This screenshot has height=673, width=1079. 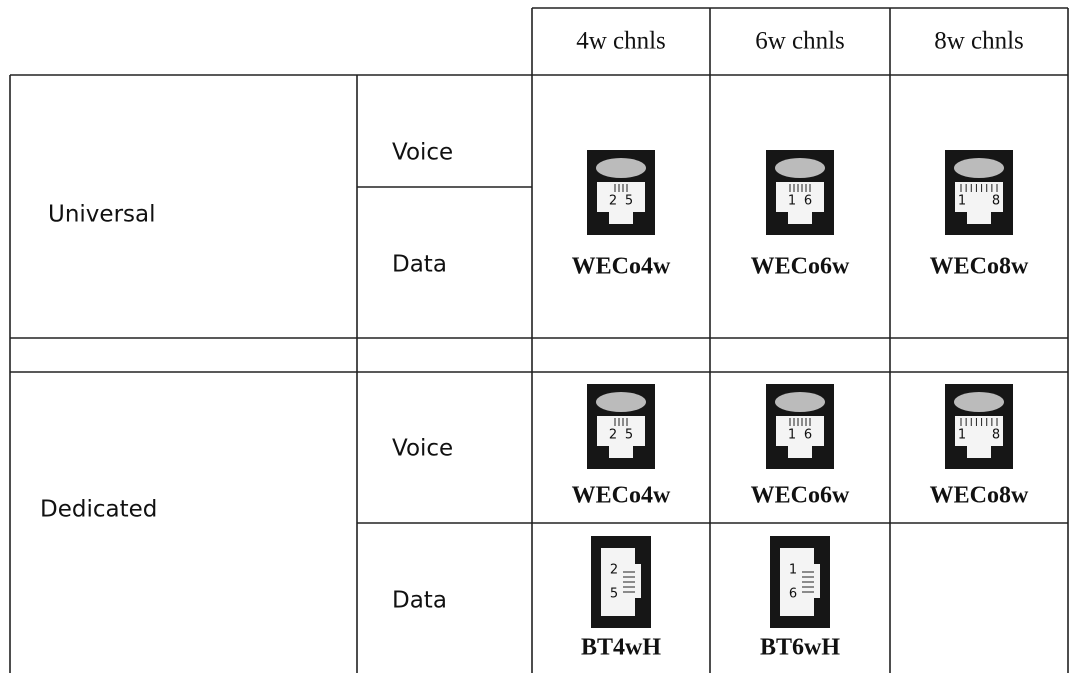 What do you see at coordinates (98, 510) in the screenshot?
I see `group-label: Dedicated` at bounding box center [98, 510].